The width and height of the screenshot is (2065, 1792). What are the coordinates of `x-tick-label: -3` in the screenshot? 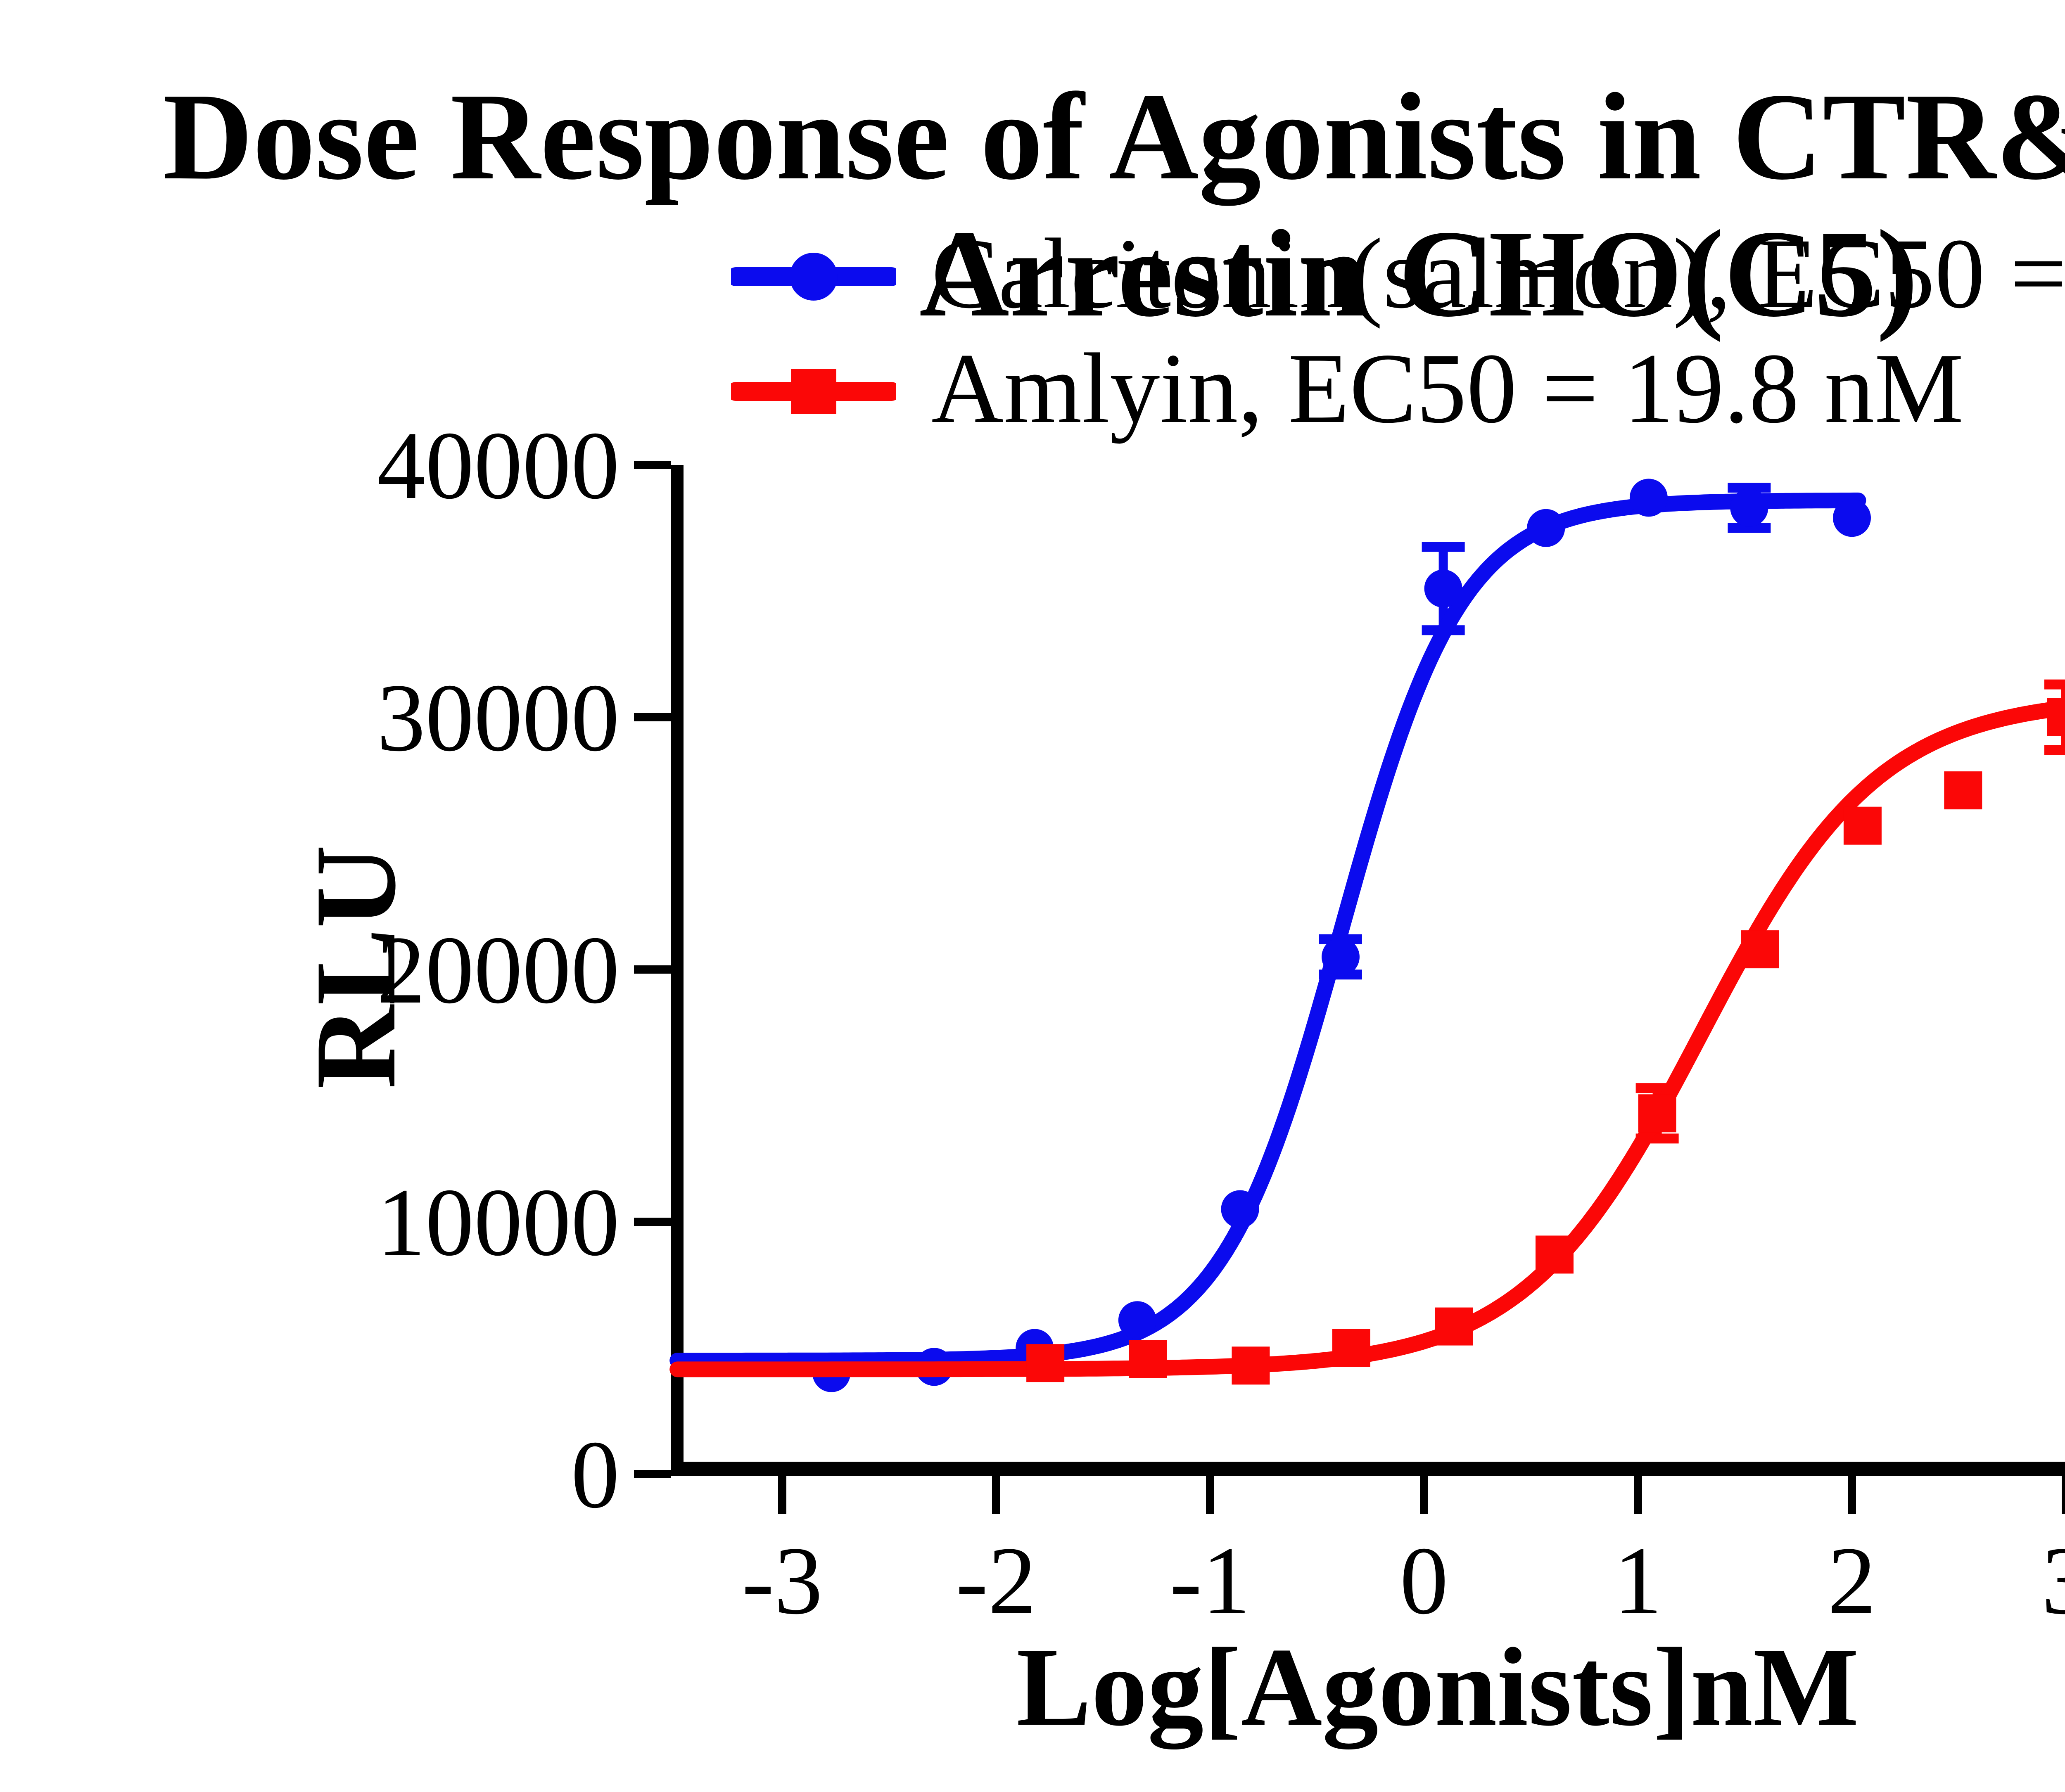 It's located at (782, 1580).